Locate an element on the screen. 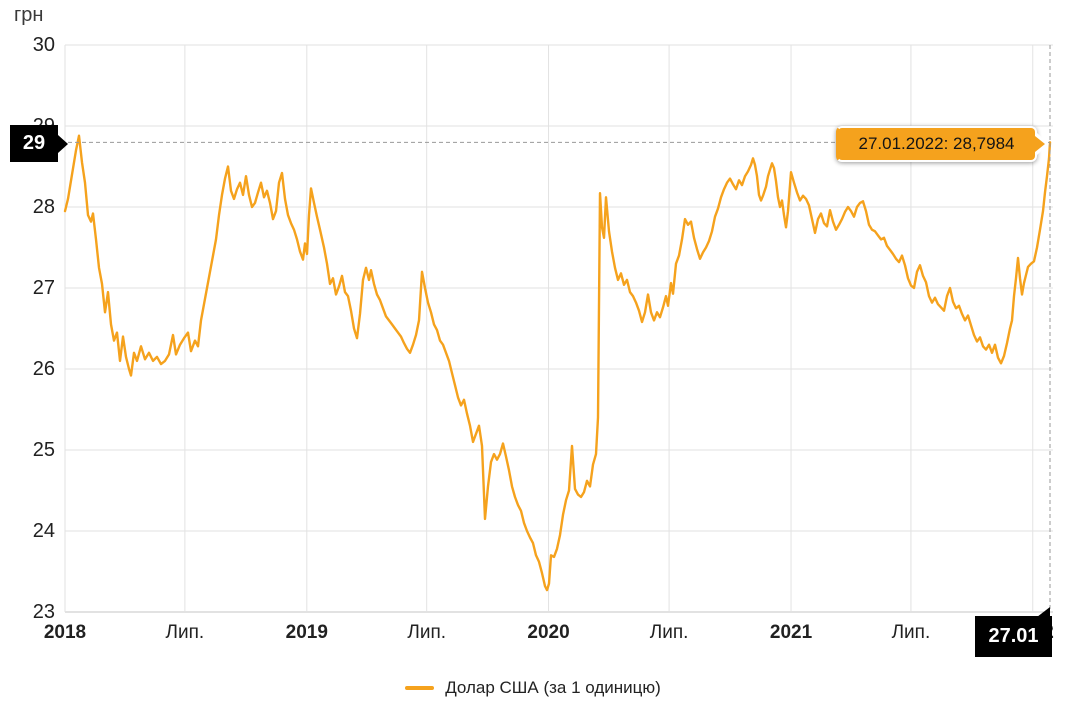 The width and height of the screenshot is (1066, 704). y-axis-tick-label: 25 is located at coordinates (43, 450).